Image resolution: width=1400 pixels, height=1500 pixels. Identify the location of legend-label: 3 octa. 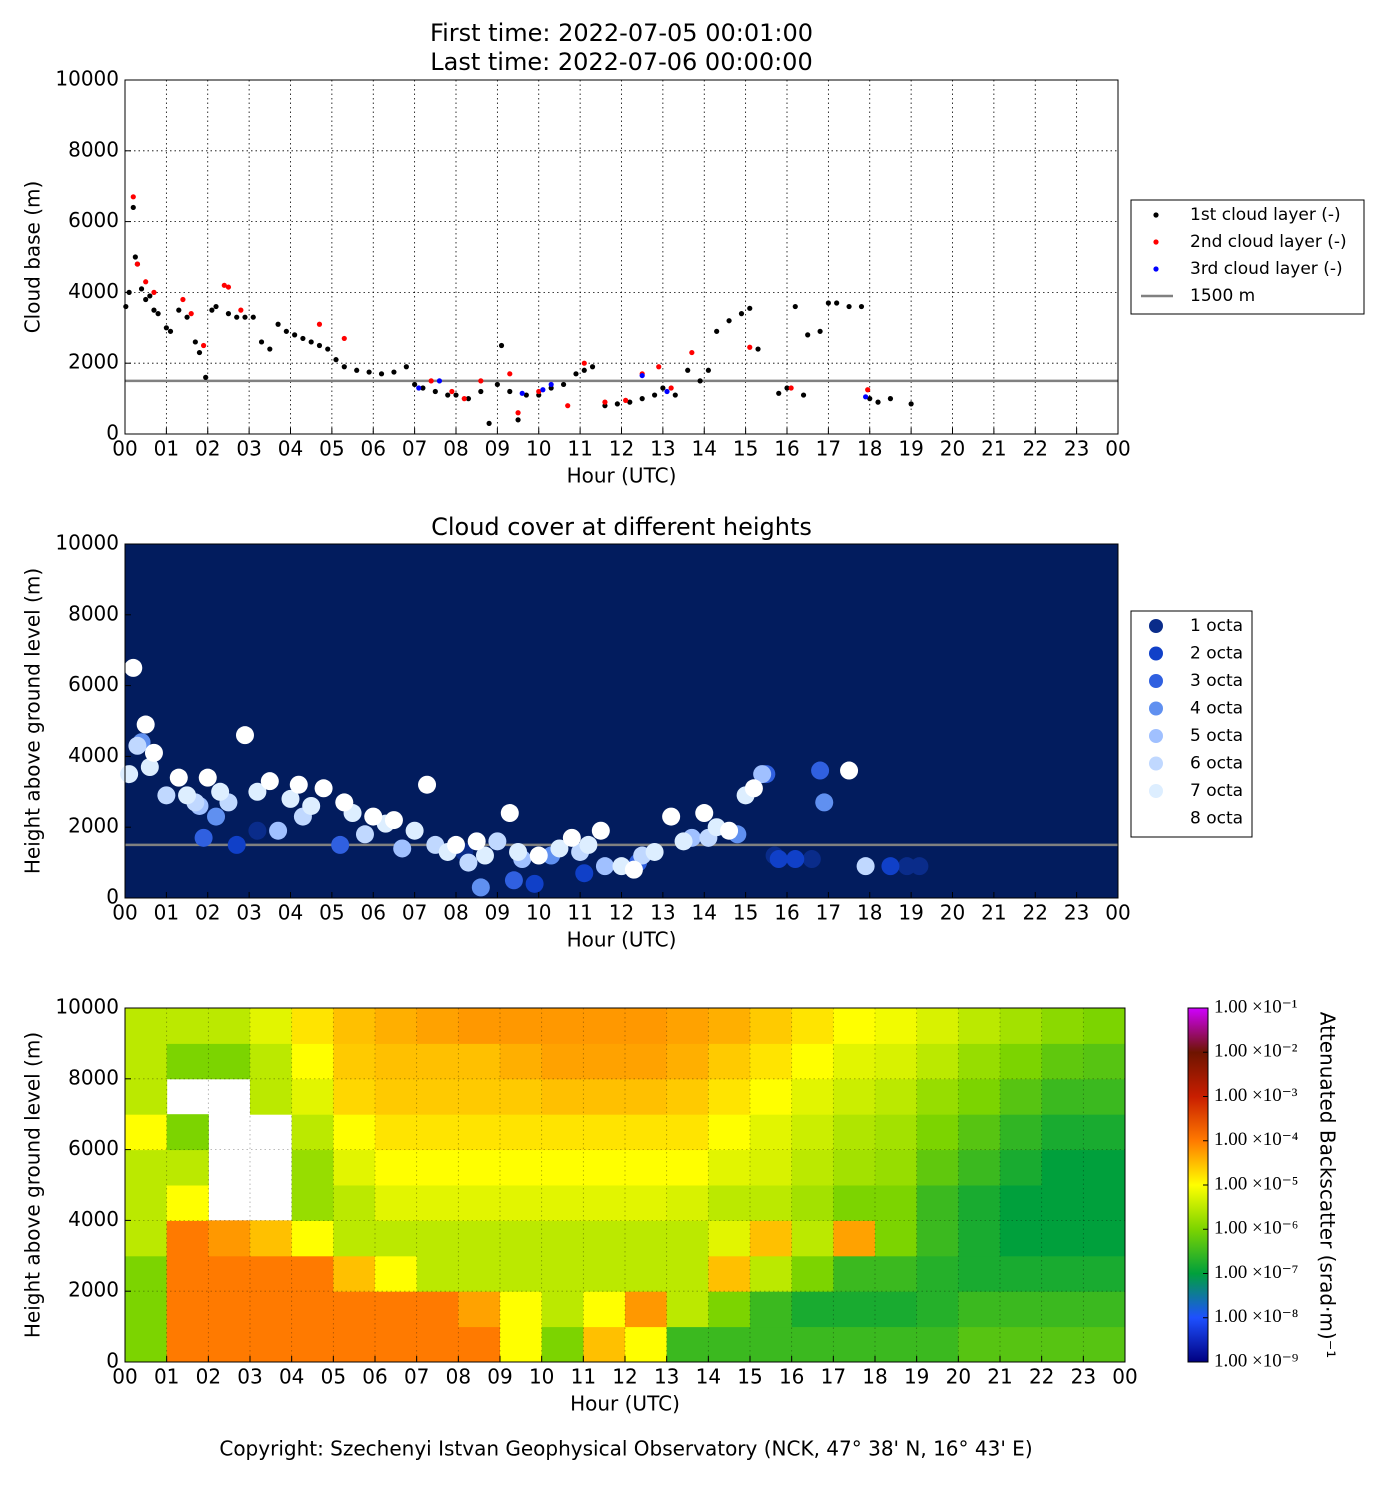
(1216, 681).